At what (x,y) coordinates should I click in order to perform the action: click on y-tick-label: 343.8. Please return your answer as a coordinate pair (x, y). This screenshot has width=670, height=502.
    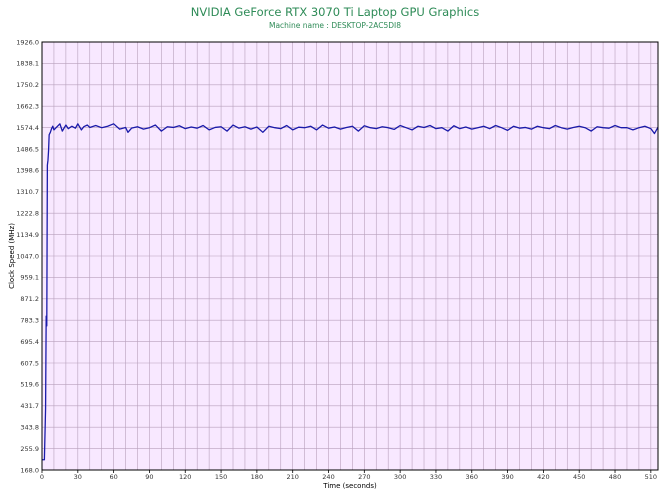
    Looking at the image, I should click on (29, 428).